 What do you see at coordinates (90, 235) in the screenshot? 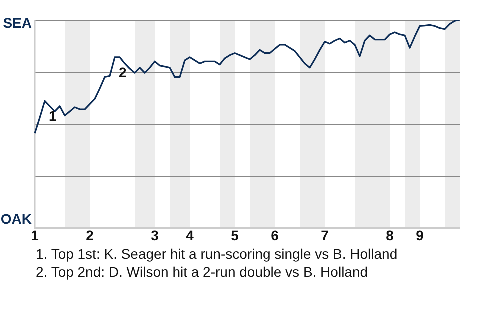
I see `x-tick-label: 2` at bounding box center [90, 235].